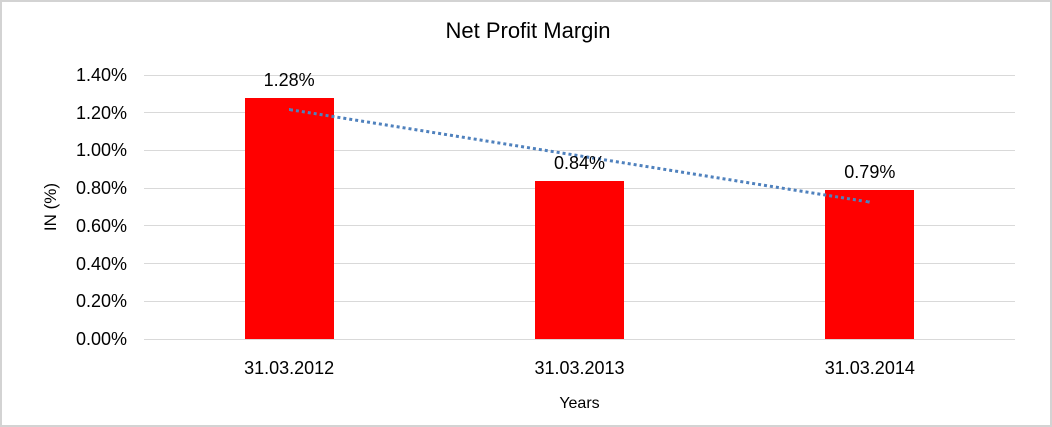 The height and width of the screenshot is (427, 1052). Describe the element at coordinates (101, 225) in the screenshot. I see `y-tick-label: 0.60%` at that location.